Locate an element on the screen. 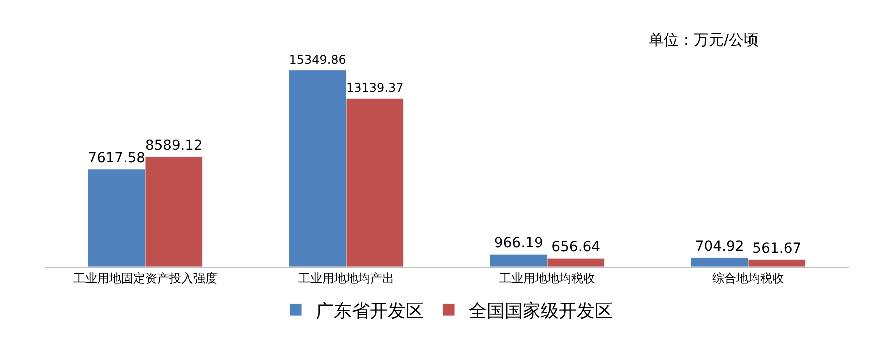  data-label: 8589.12 is located at coordinates (174, 146).